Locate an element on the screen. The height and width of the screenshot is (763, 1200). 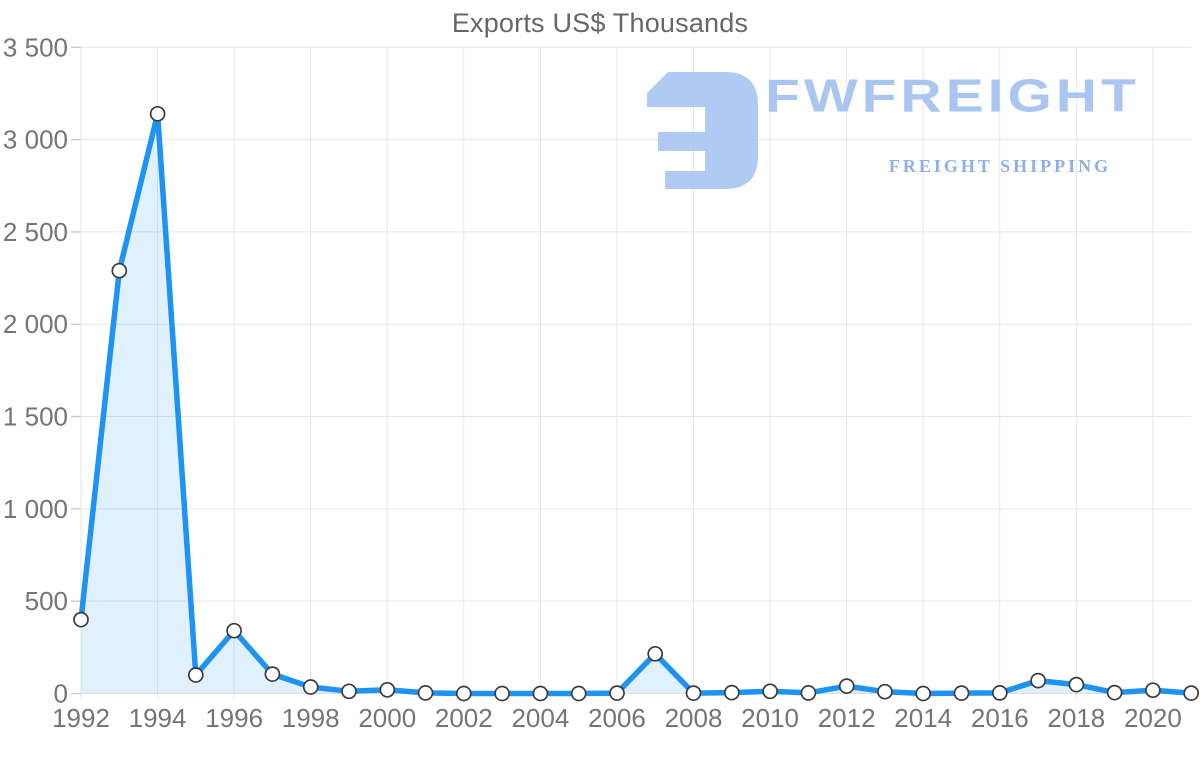
data-point-2010 is located at coordinates (770, 691).